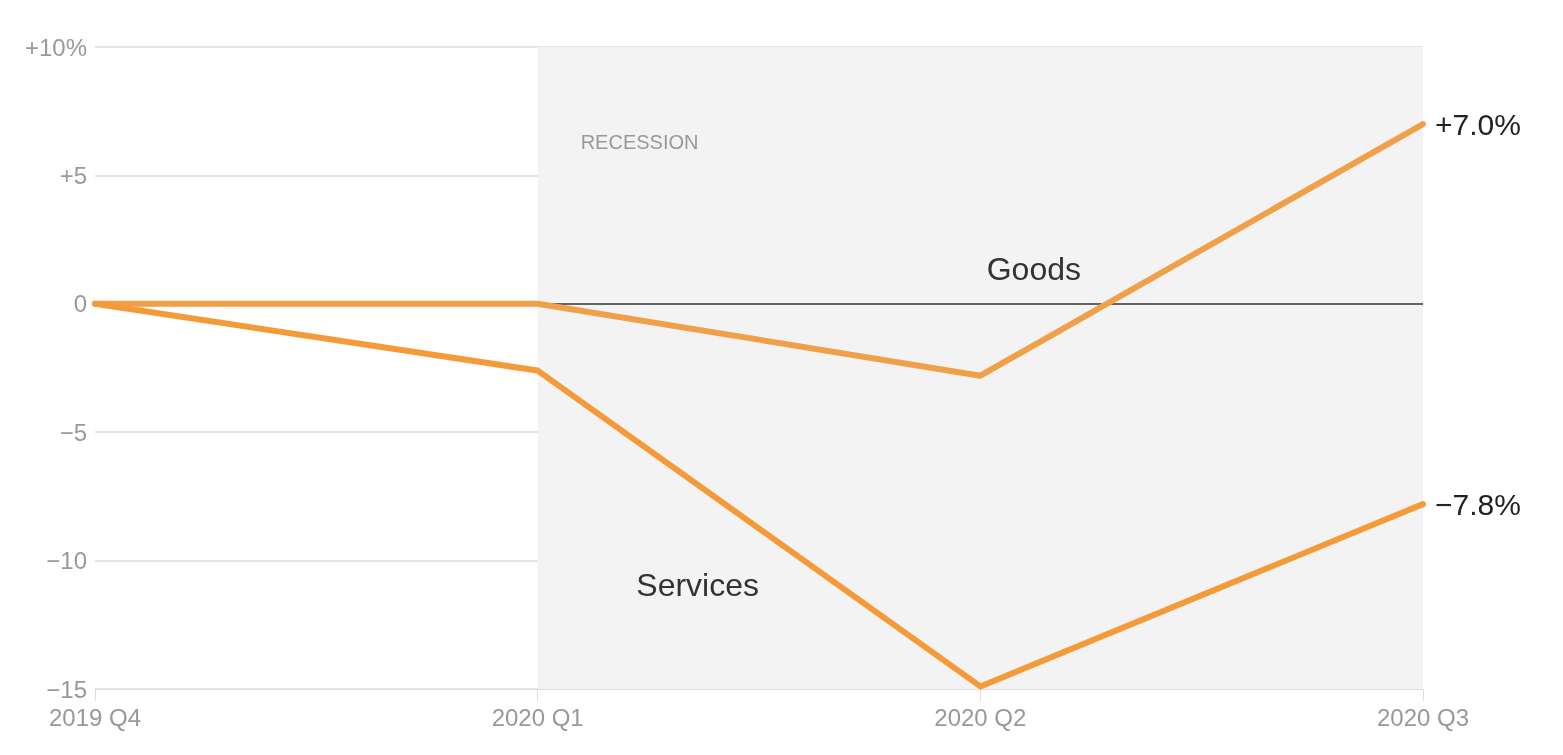 This screenshot has height=755, width=1563. I want to click on y-tick-label: −15, so click(66, 689).